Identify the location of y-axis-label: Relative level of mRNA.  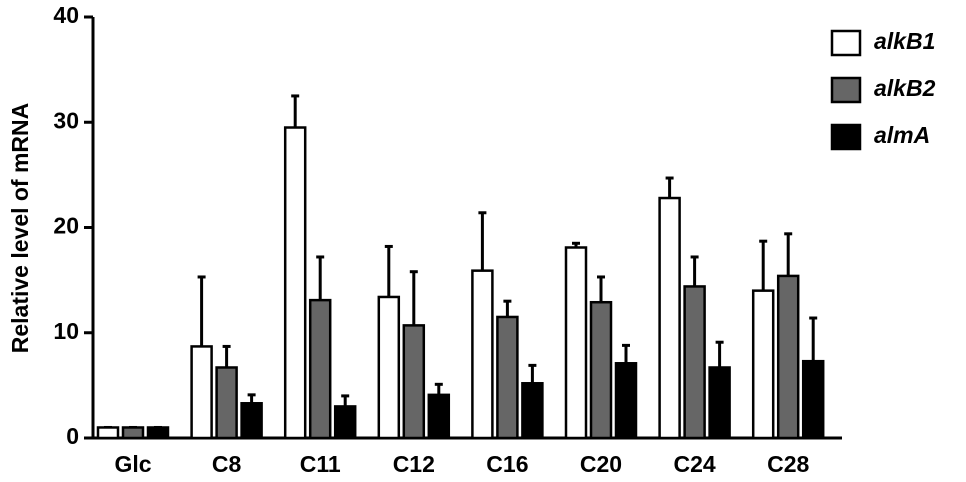
(20, 228).